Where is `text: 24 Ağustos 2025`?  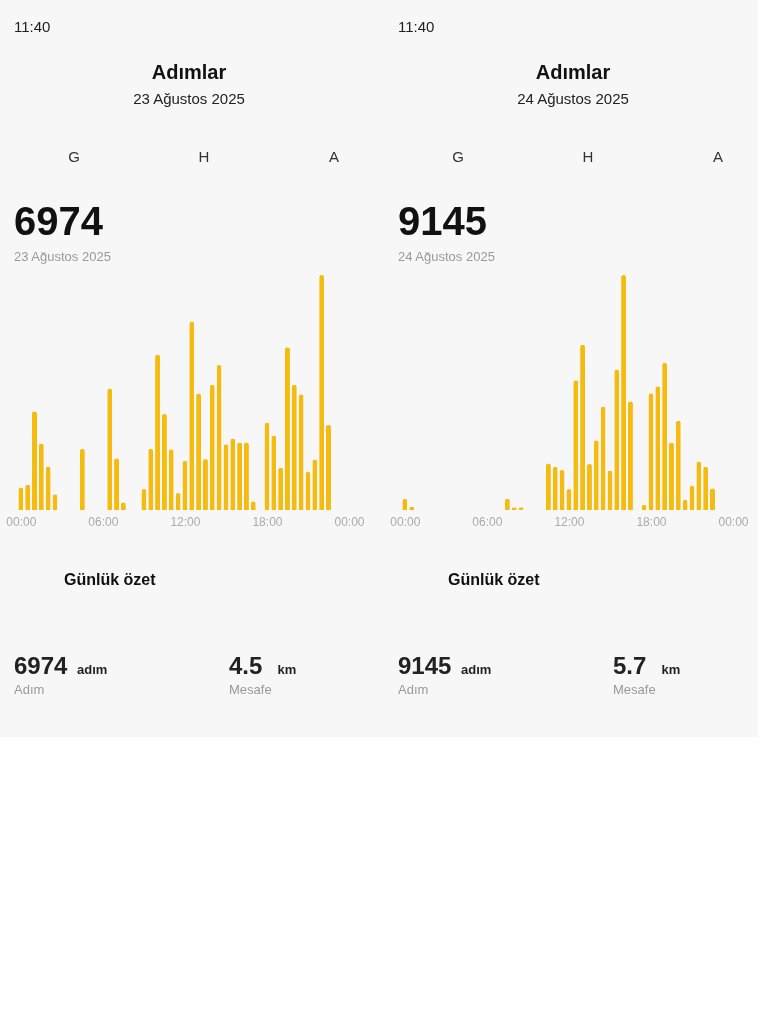 text: 24 Ağustos 2025 is located at coordinates (446, 256).